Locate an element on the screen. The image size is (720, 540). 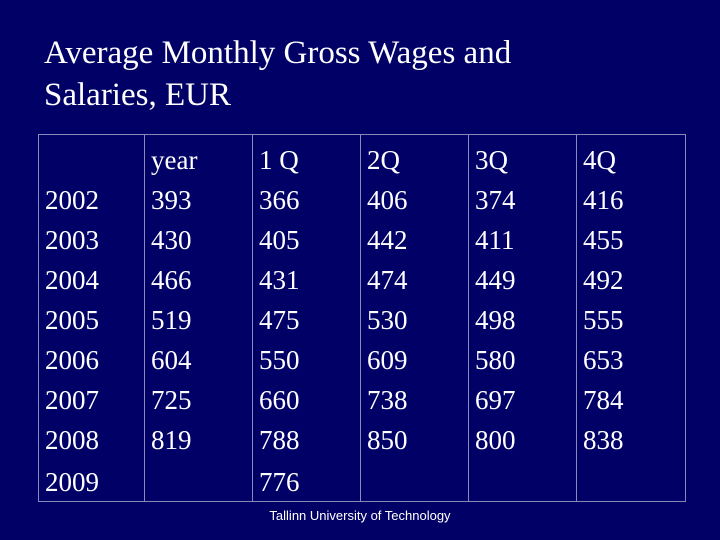
table-cell: 800 is located at coordinates (522, 439).